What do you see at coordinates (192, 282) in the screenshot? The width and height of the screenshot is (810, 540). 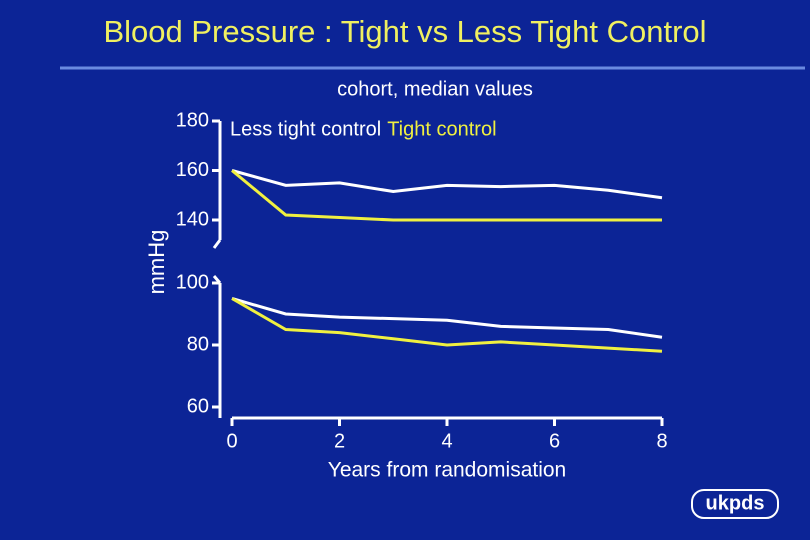 I see `y-tick-label: 100` at bounding box center [192, 282].